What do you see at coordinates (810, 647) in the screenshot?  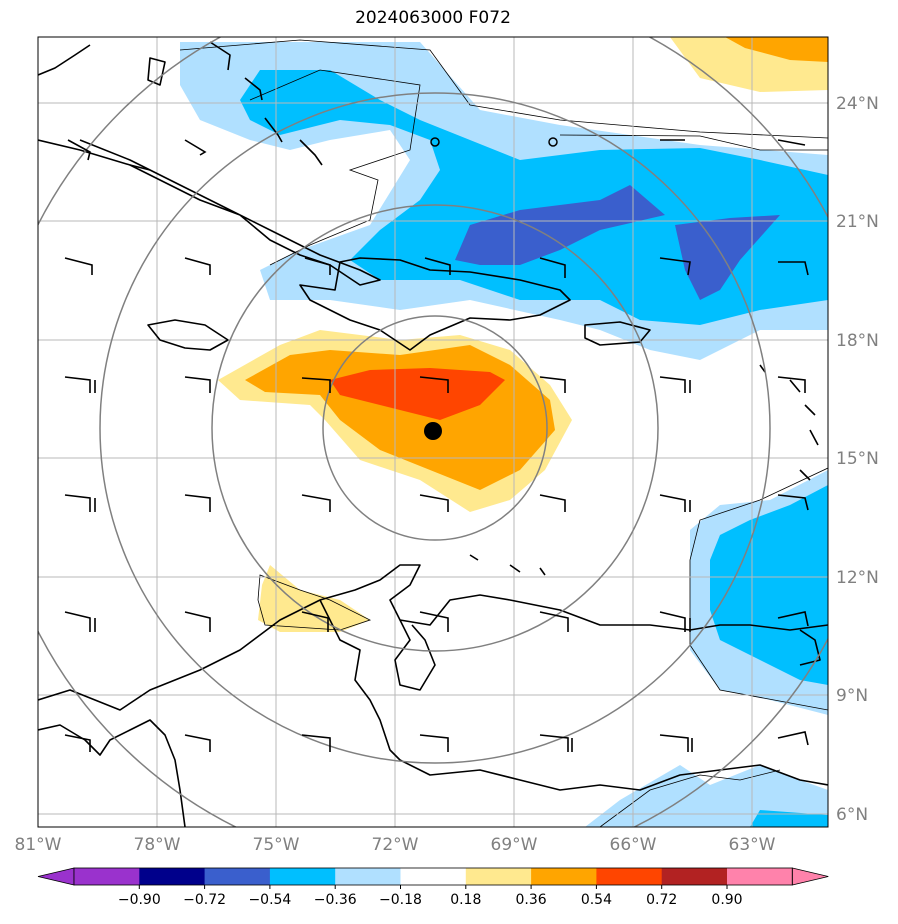 I see `coast-trinidad` at bounding box center [810, 647].